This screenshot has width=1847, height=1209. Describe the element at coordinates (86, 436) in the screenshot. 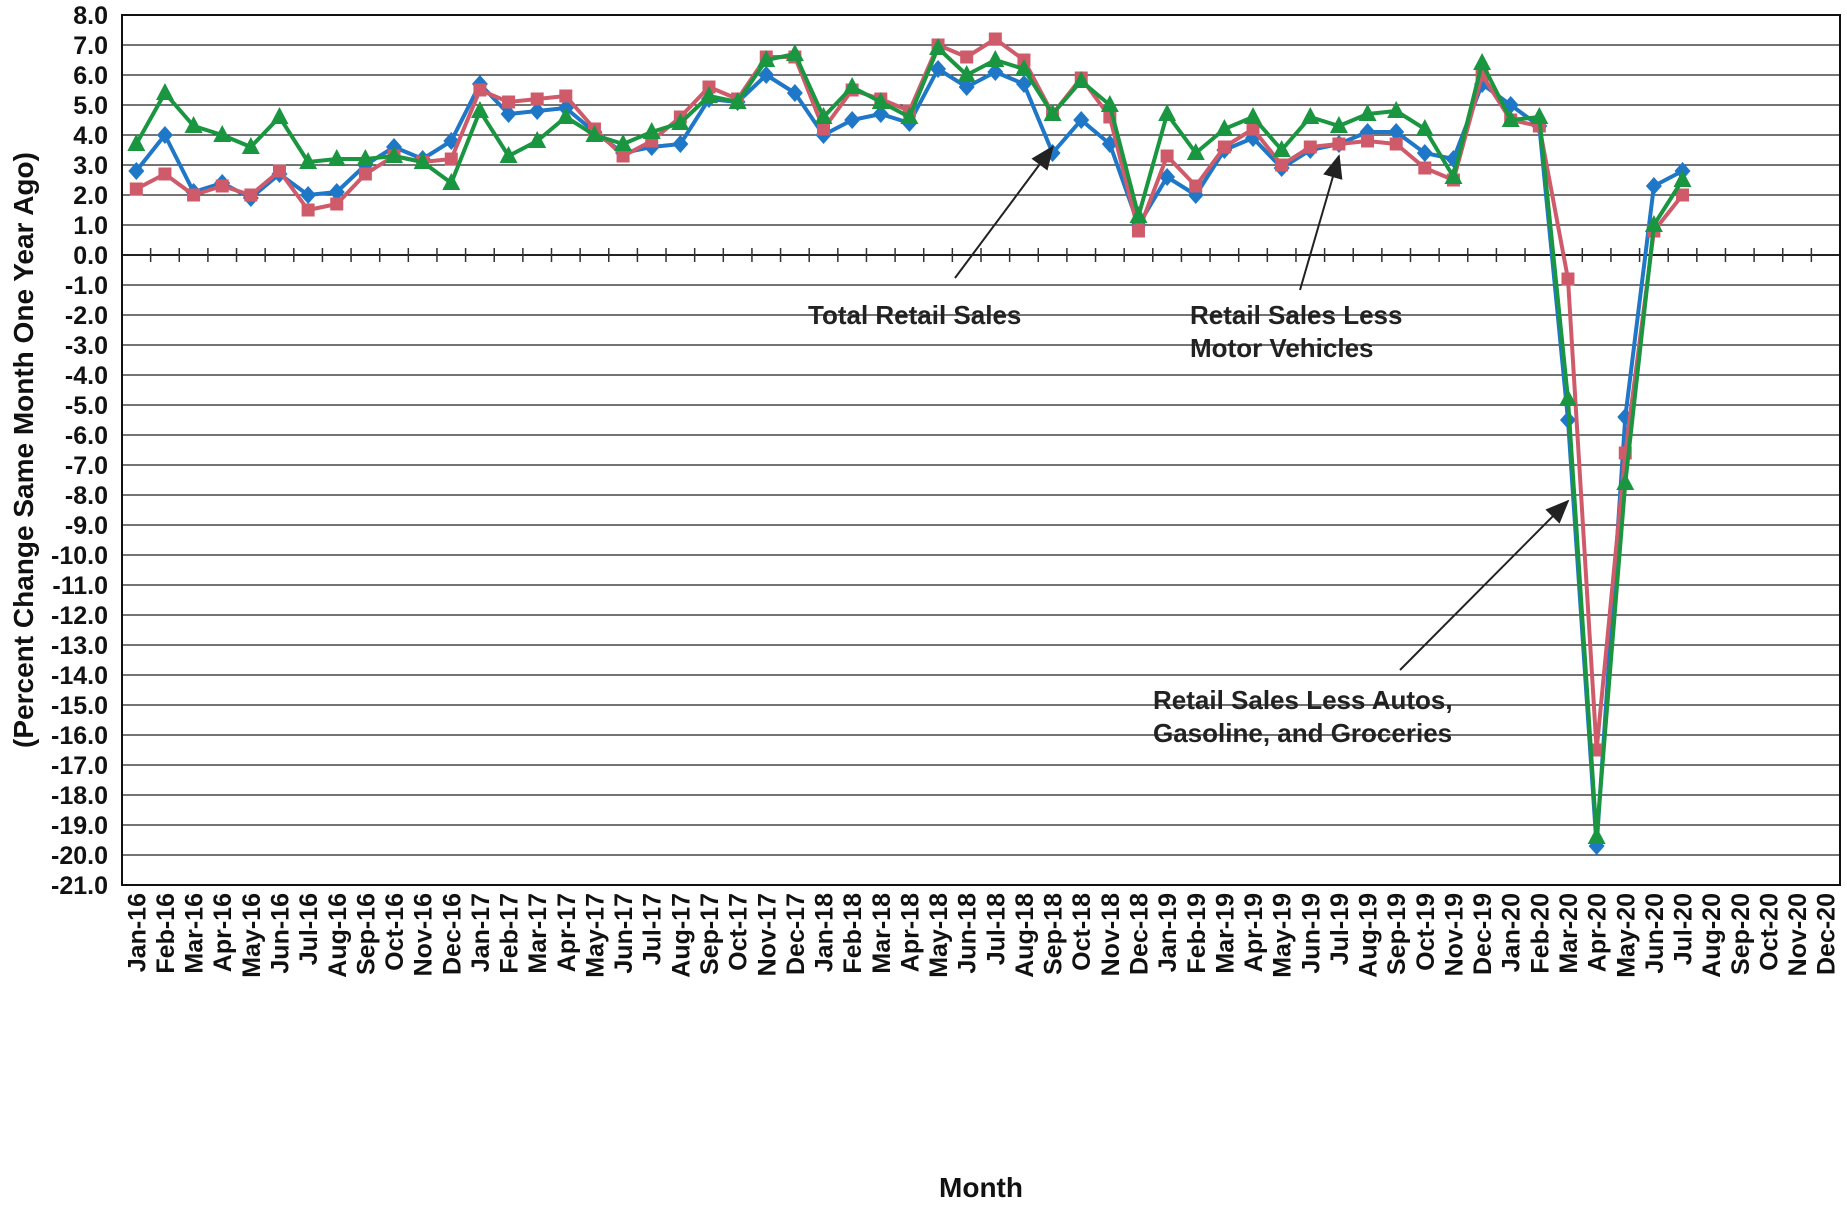

I see `y-tick-label: -6.0` at that location.